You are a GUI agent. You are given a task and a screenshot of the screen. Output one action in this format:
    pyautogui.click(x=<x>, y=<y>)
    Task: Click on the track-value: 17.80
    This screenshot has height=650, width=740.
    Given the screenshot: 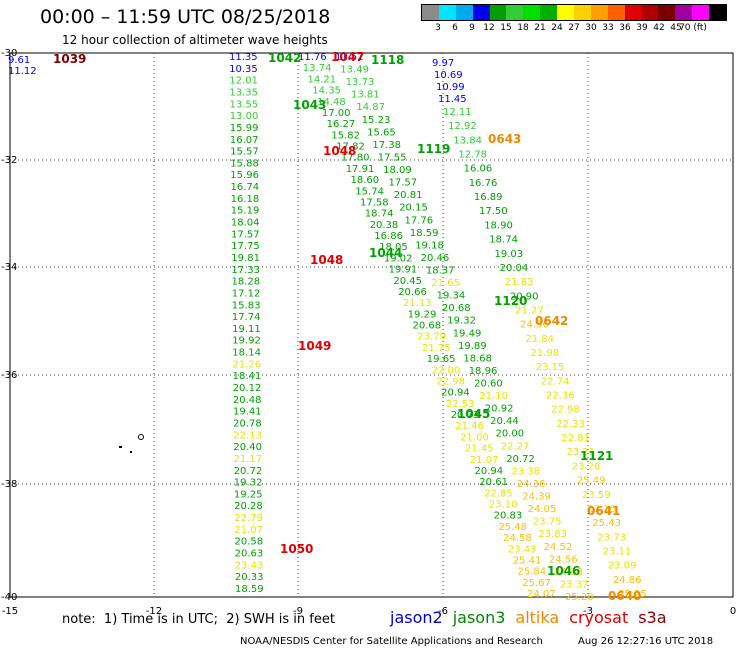 What is the action you would take?
    pyautogui.click(x=355, y=158)
    